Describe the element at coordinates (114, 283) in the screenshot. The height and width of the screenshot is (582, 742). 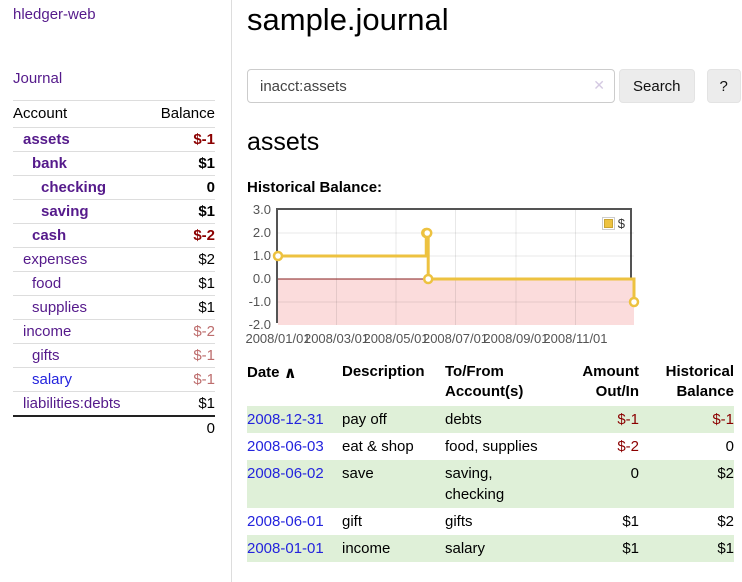
I see `account-row: food $1` at that location.